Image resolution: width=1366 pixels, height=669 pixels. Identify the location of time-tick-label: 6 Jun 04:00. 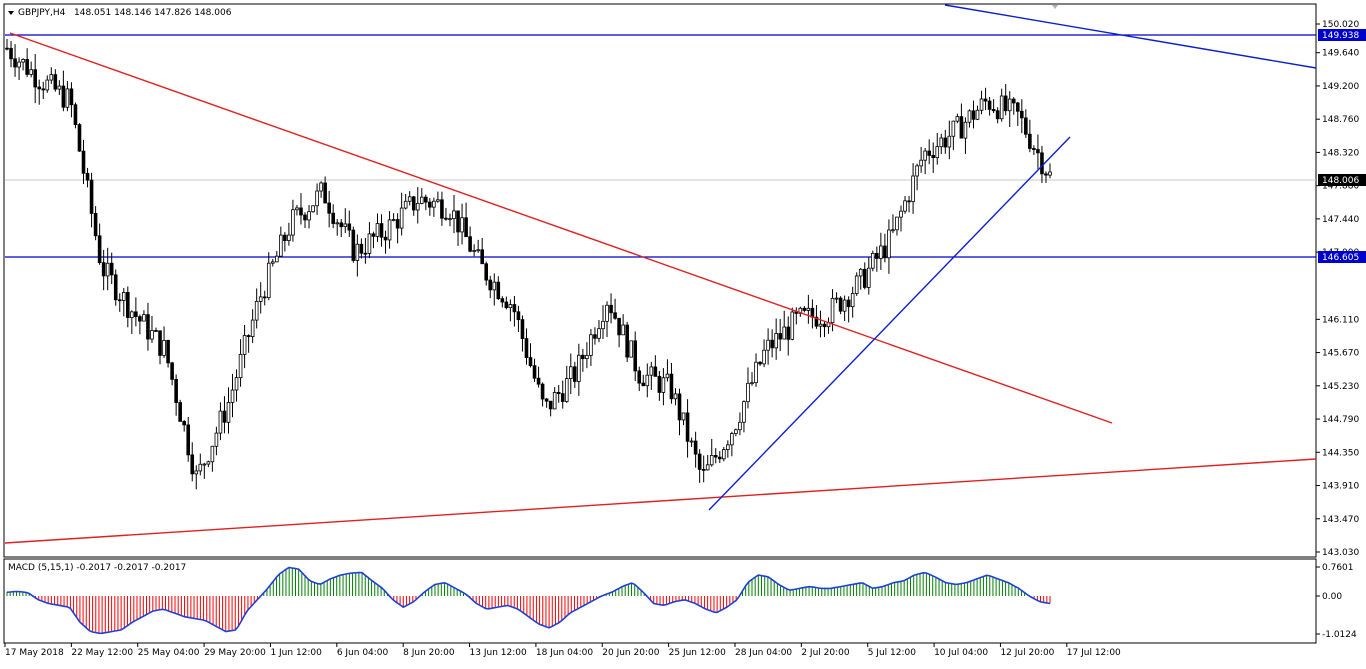
(363, 653).